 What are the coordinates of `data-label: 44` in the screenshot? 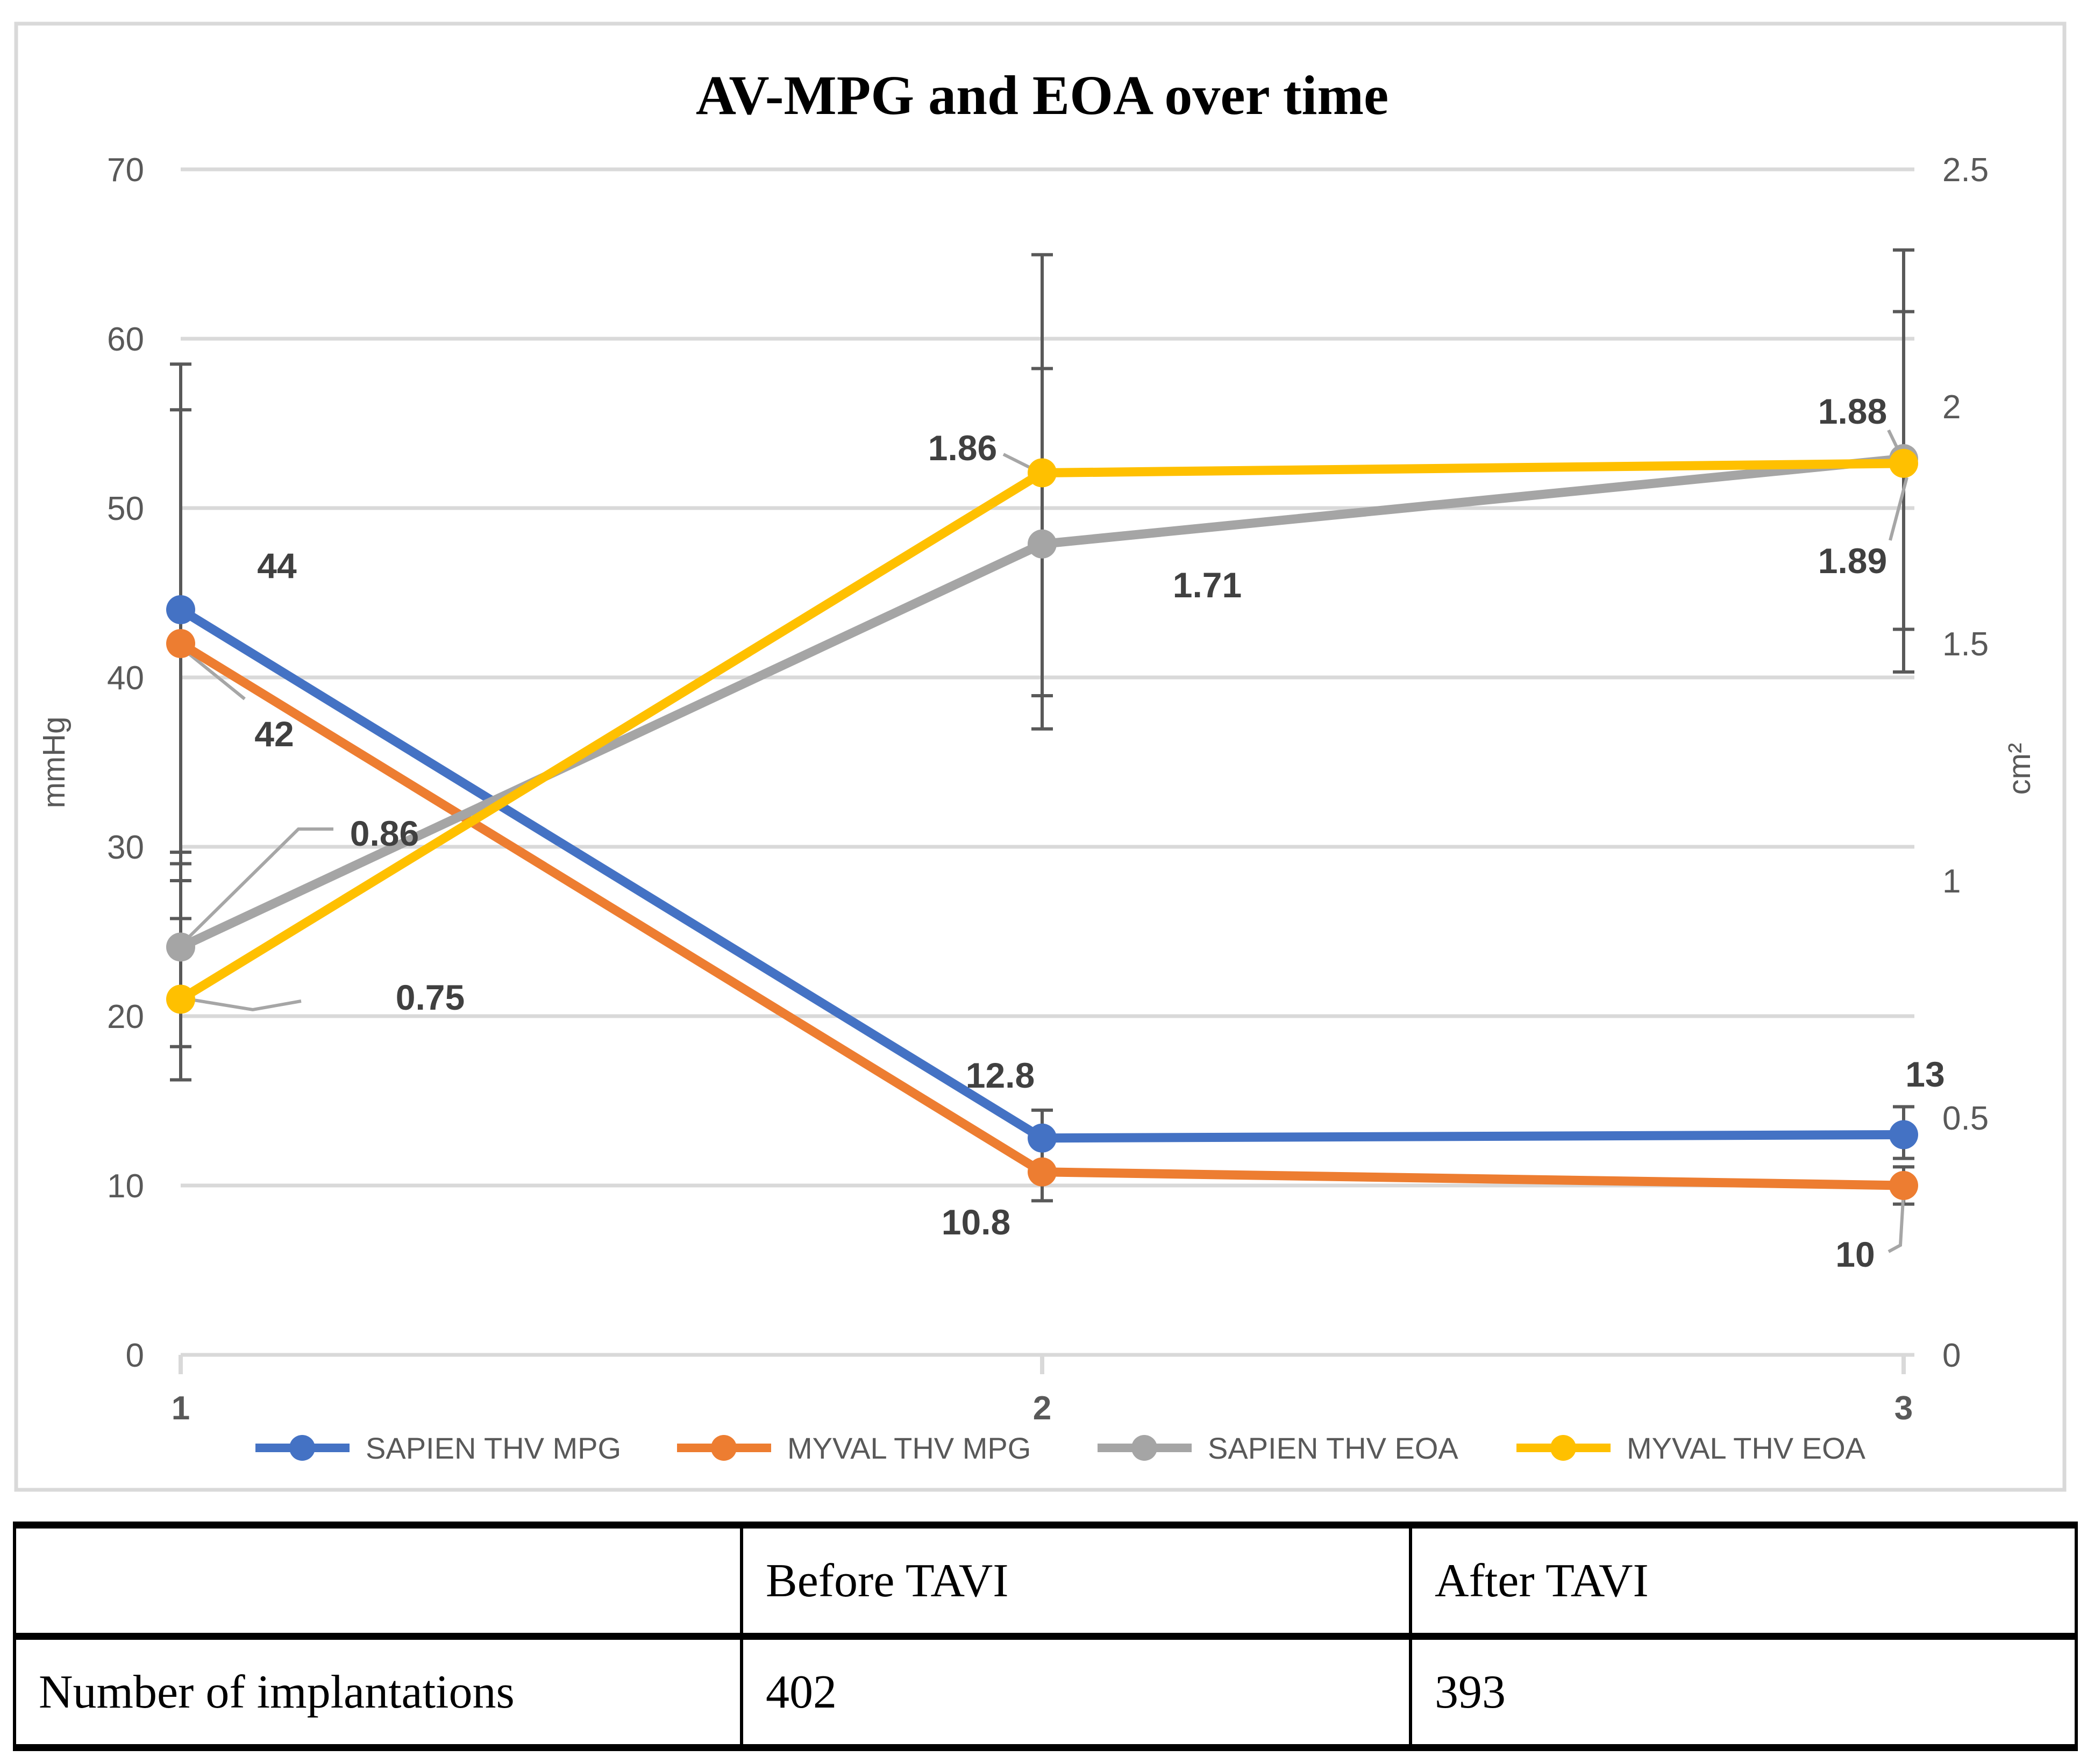 It's located at (277, 566).